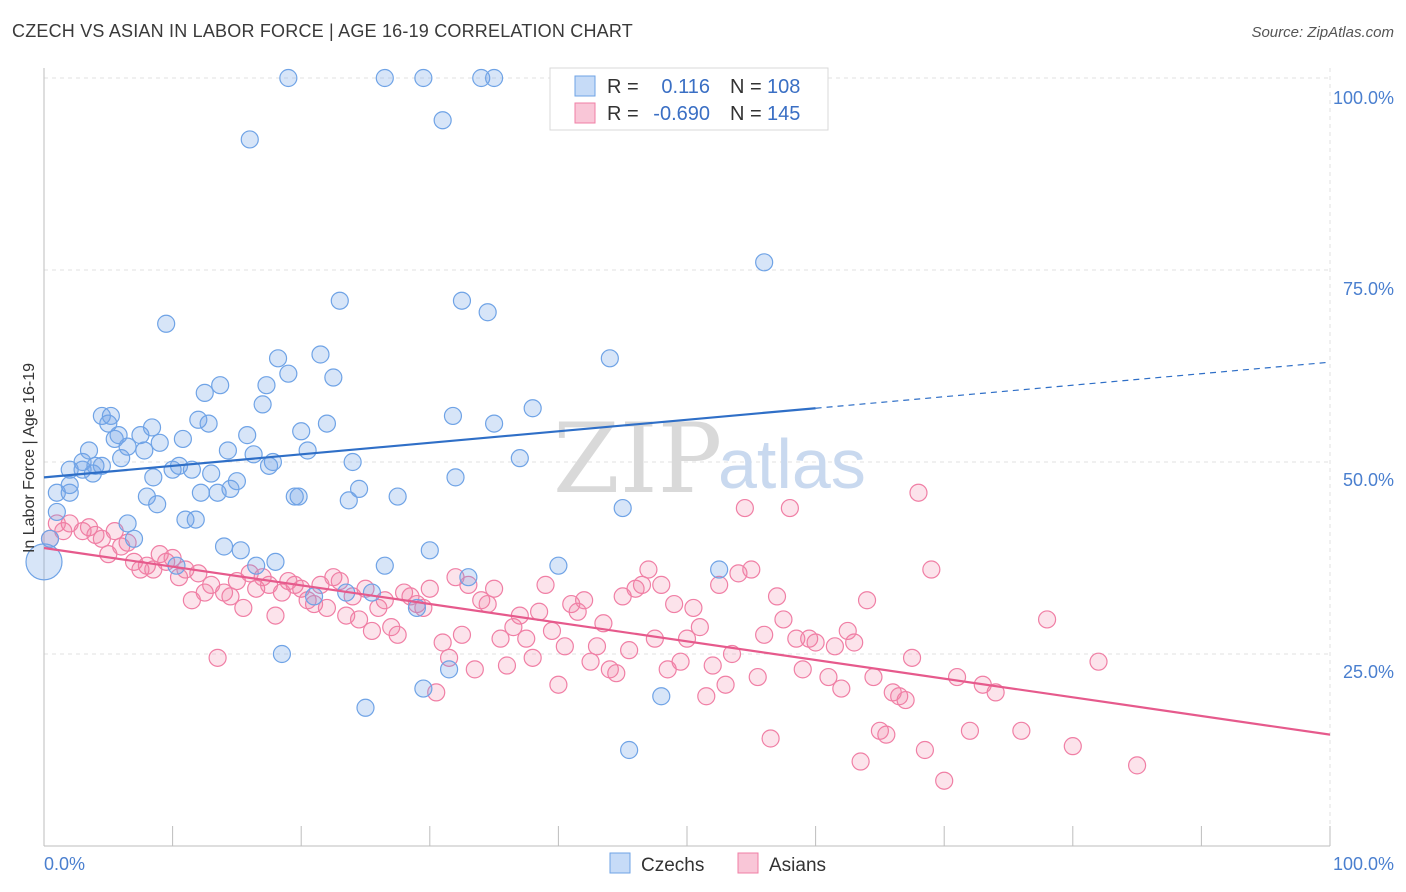  I want to click on legend-bottom-label-czechs: Czechs, so click(672, 865).